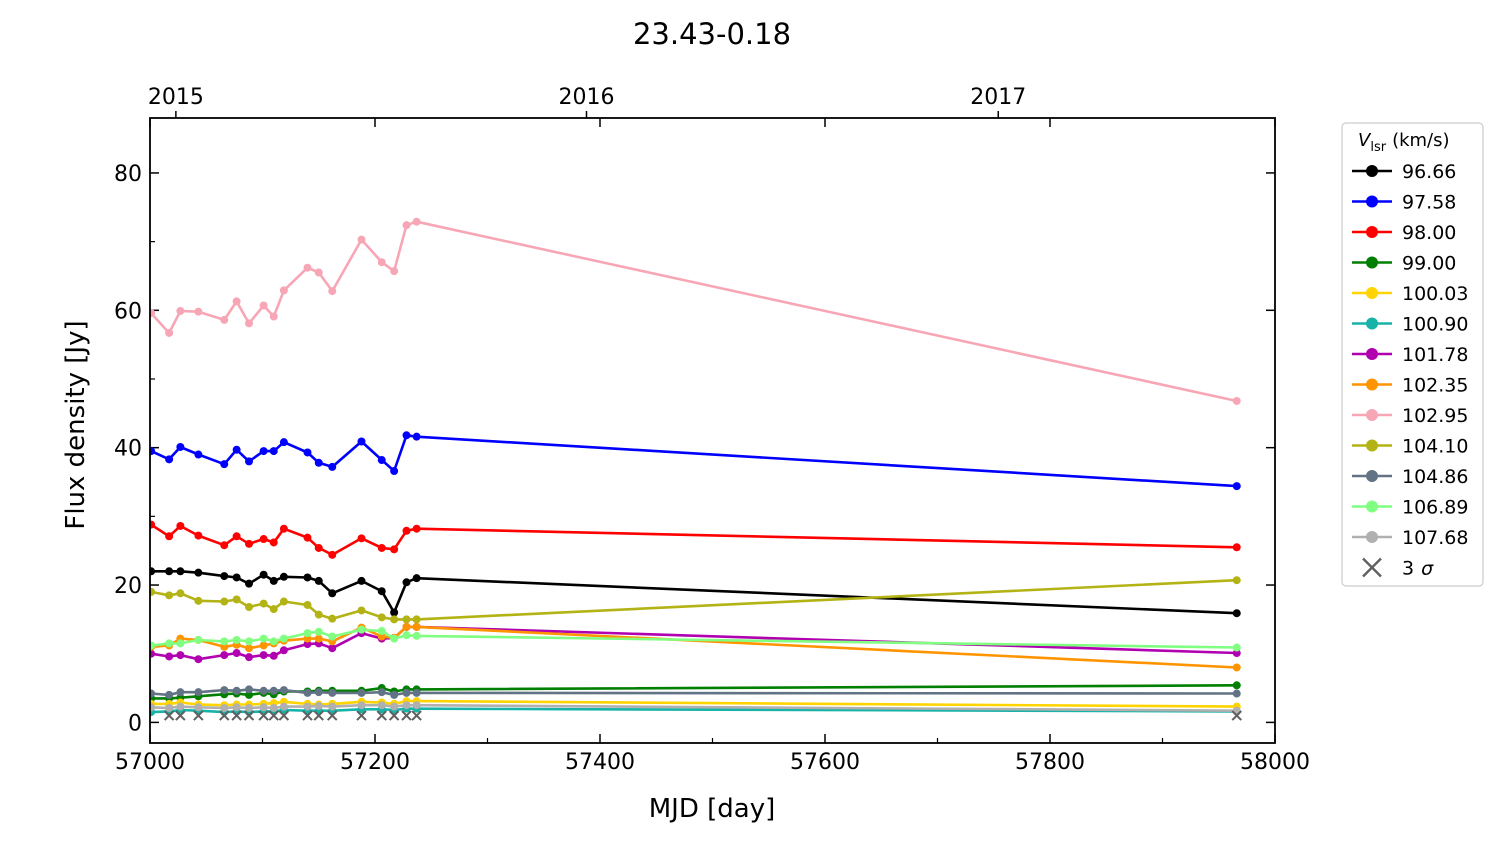  I want to click on series-101.78, so click(695, 643).